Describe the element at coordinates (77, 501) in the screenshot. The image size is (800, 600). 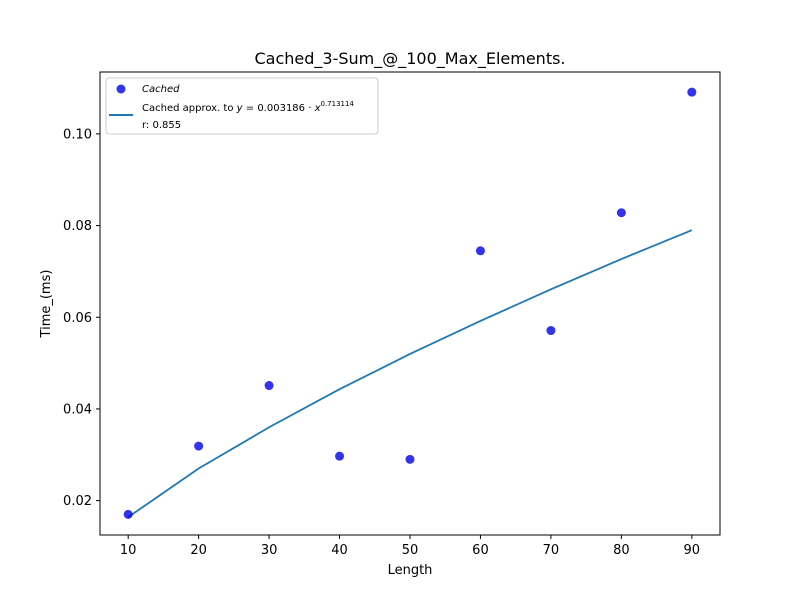
I see `y-tick-label: 0.02` at that location.